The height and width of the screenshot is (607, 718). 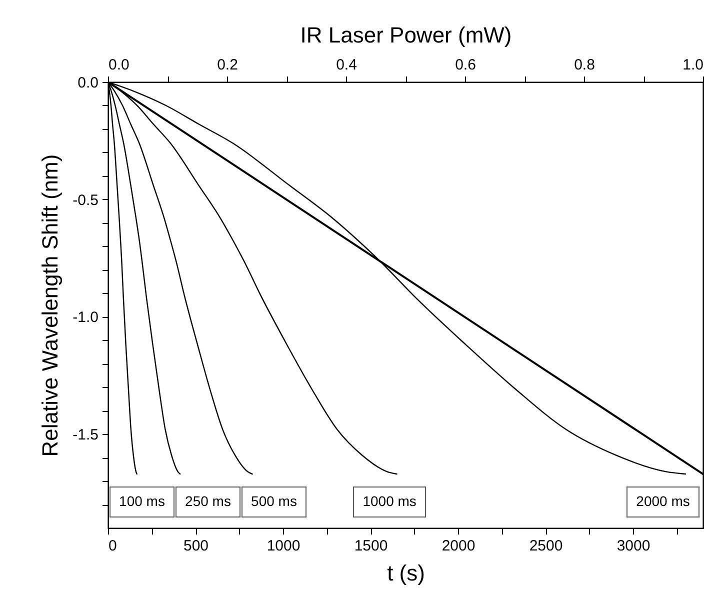 What do you see at coordinates (546, 546) in the screenshot?
I see `x-tick-label: 2500` at bounding box center [546, 546].